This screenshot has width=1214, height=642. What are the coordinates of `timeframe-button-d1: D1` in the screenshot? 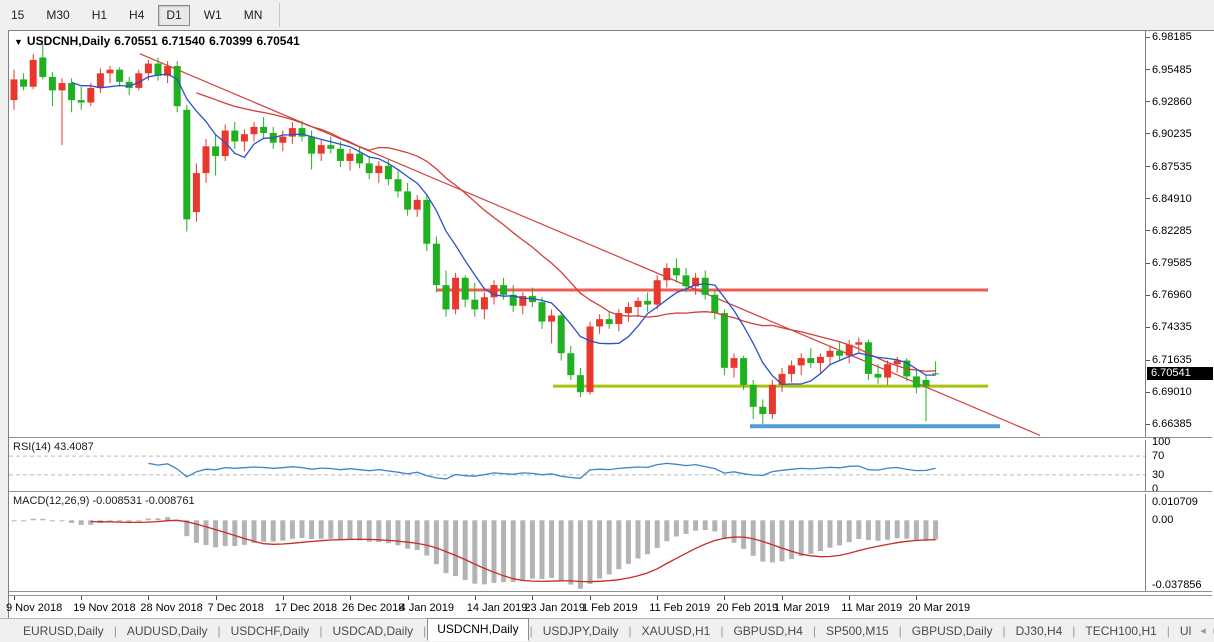 It's located at (174, 15).